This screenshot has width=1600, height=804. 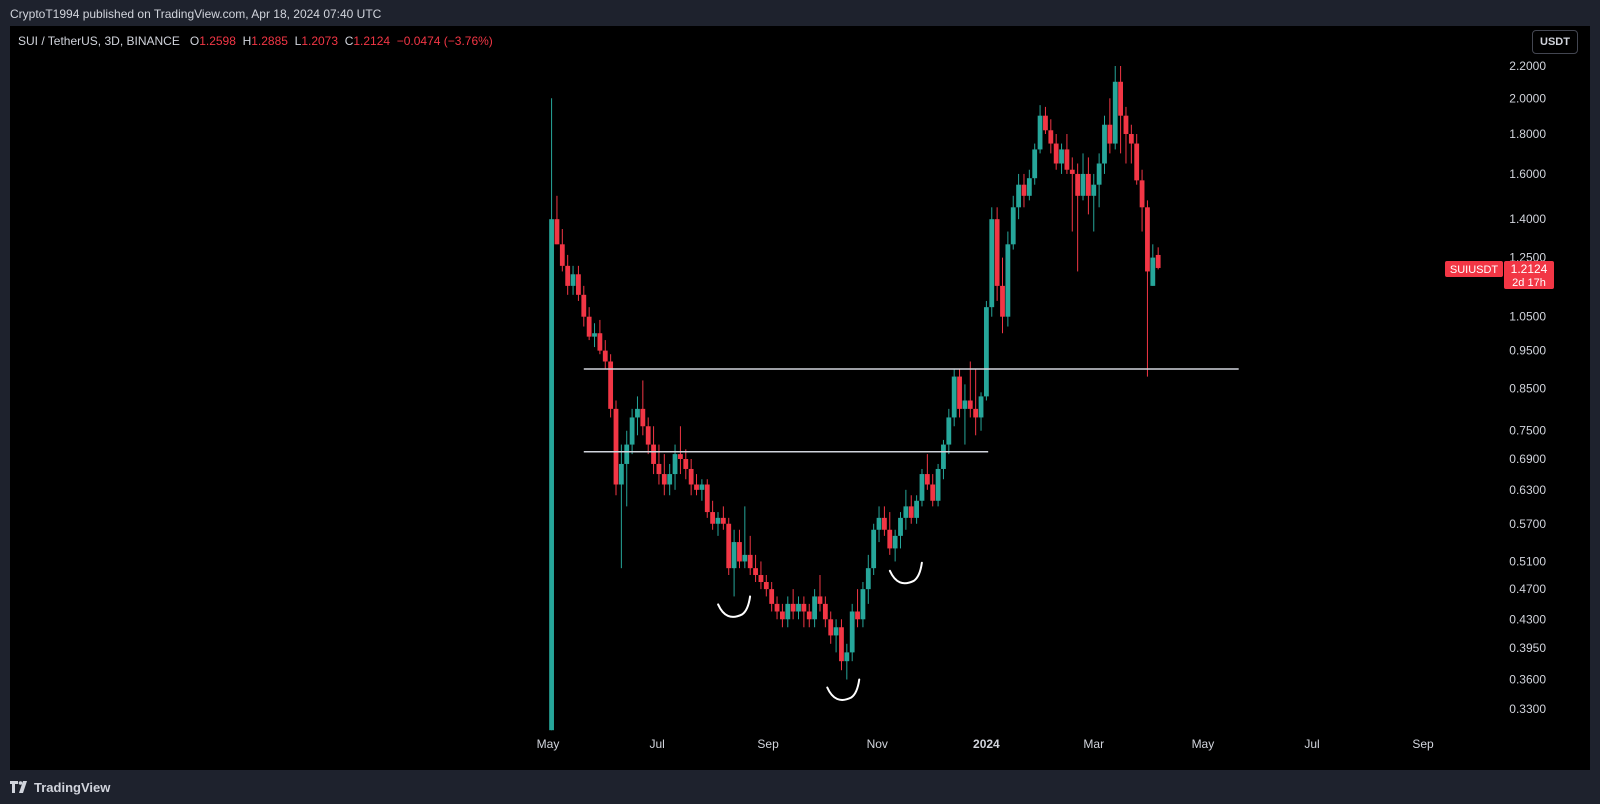 What do you see at coordinates (1527, 134) in the screenshot?
I see `y-tick-label: 1.8000` at bounding box center [1527, 134].